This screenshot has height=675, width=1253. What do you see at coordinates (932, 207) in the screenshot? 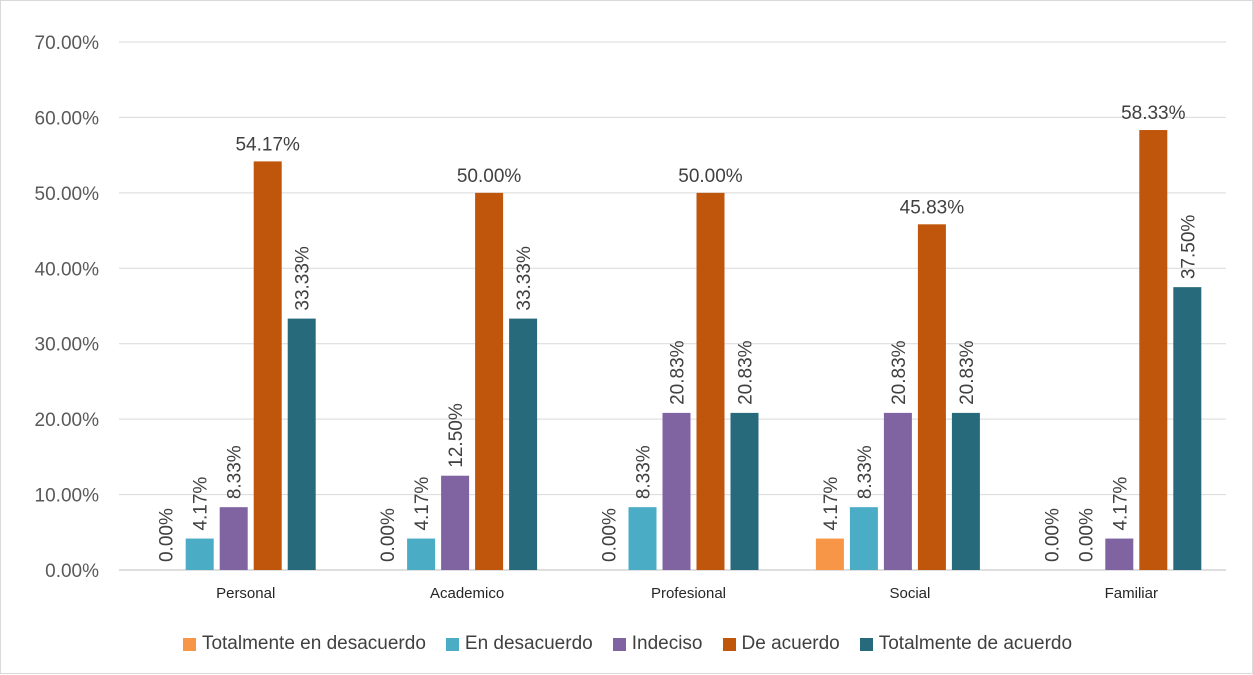
I see `data-label: 45.83%` at bounding box center [932, 207].